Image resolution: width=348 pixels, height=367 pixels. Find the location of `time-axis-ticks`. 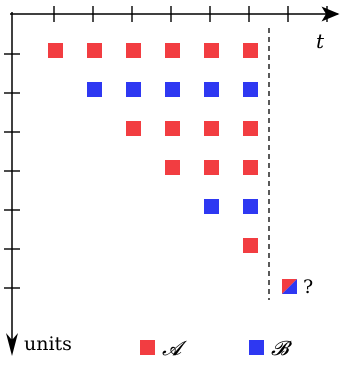

time-axis-ticks is located at coordinates (190, 14).